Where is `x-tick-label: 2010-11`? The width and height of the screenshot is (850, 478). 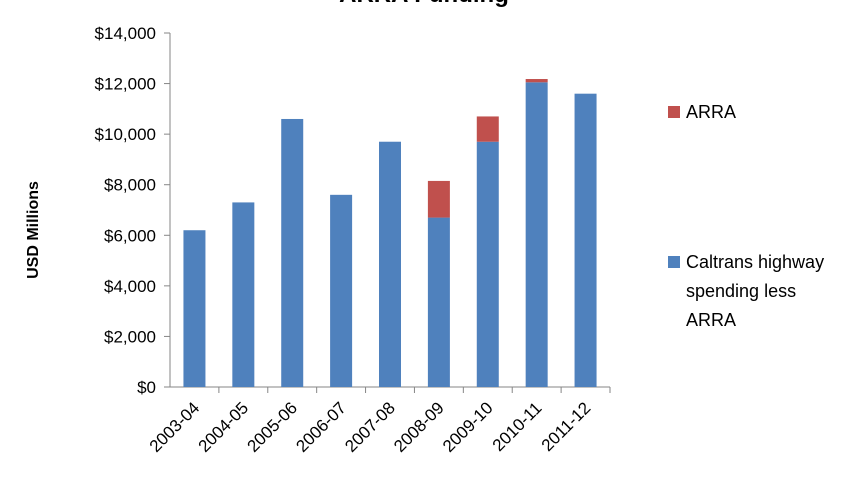
x-tick-label: 2010-11 is located at coordinates (517, 426).